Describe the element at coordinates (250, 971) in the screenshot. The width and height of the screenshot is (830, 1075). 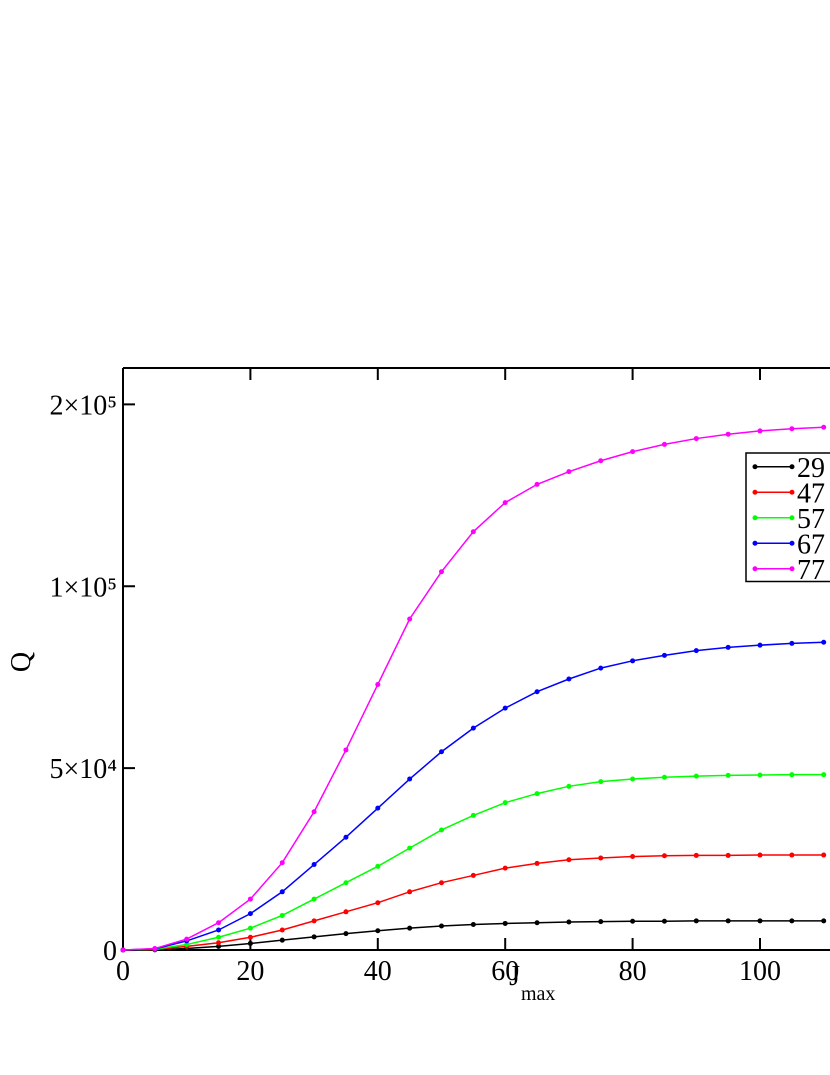
I see `x-tick-label: 20` at that location.